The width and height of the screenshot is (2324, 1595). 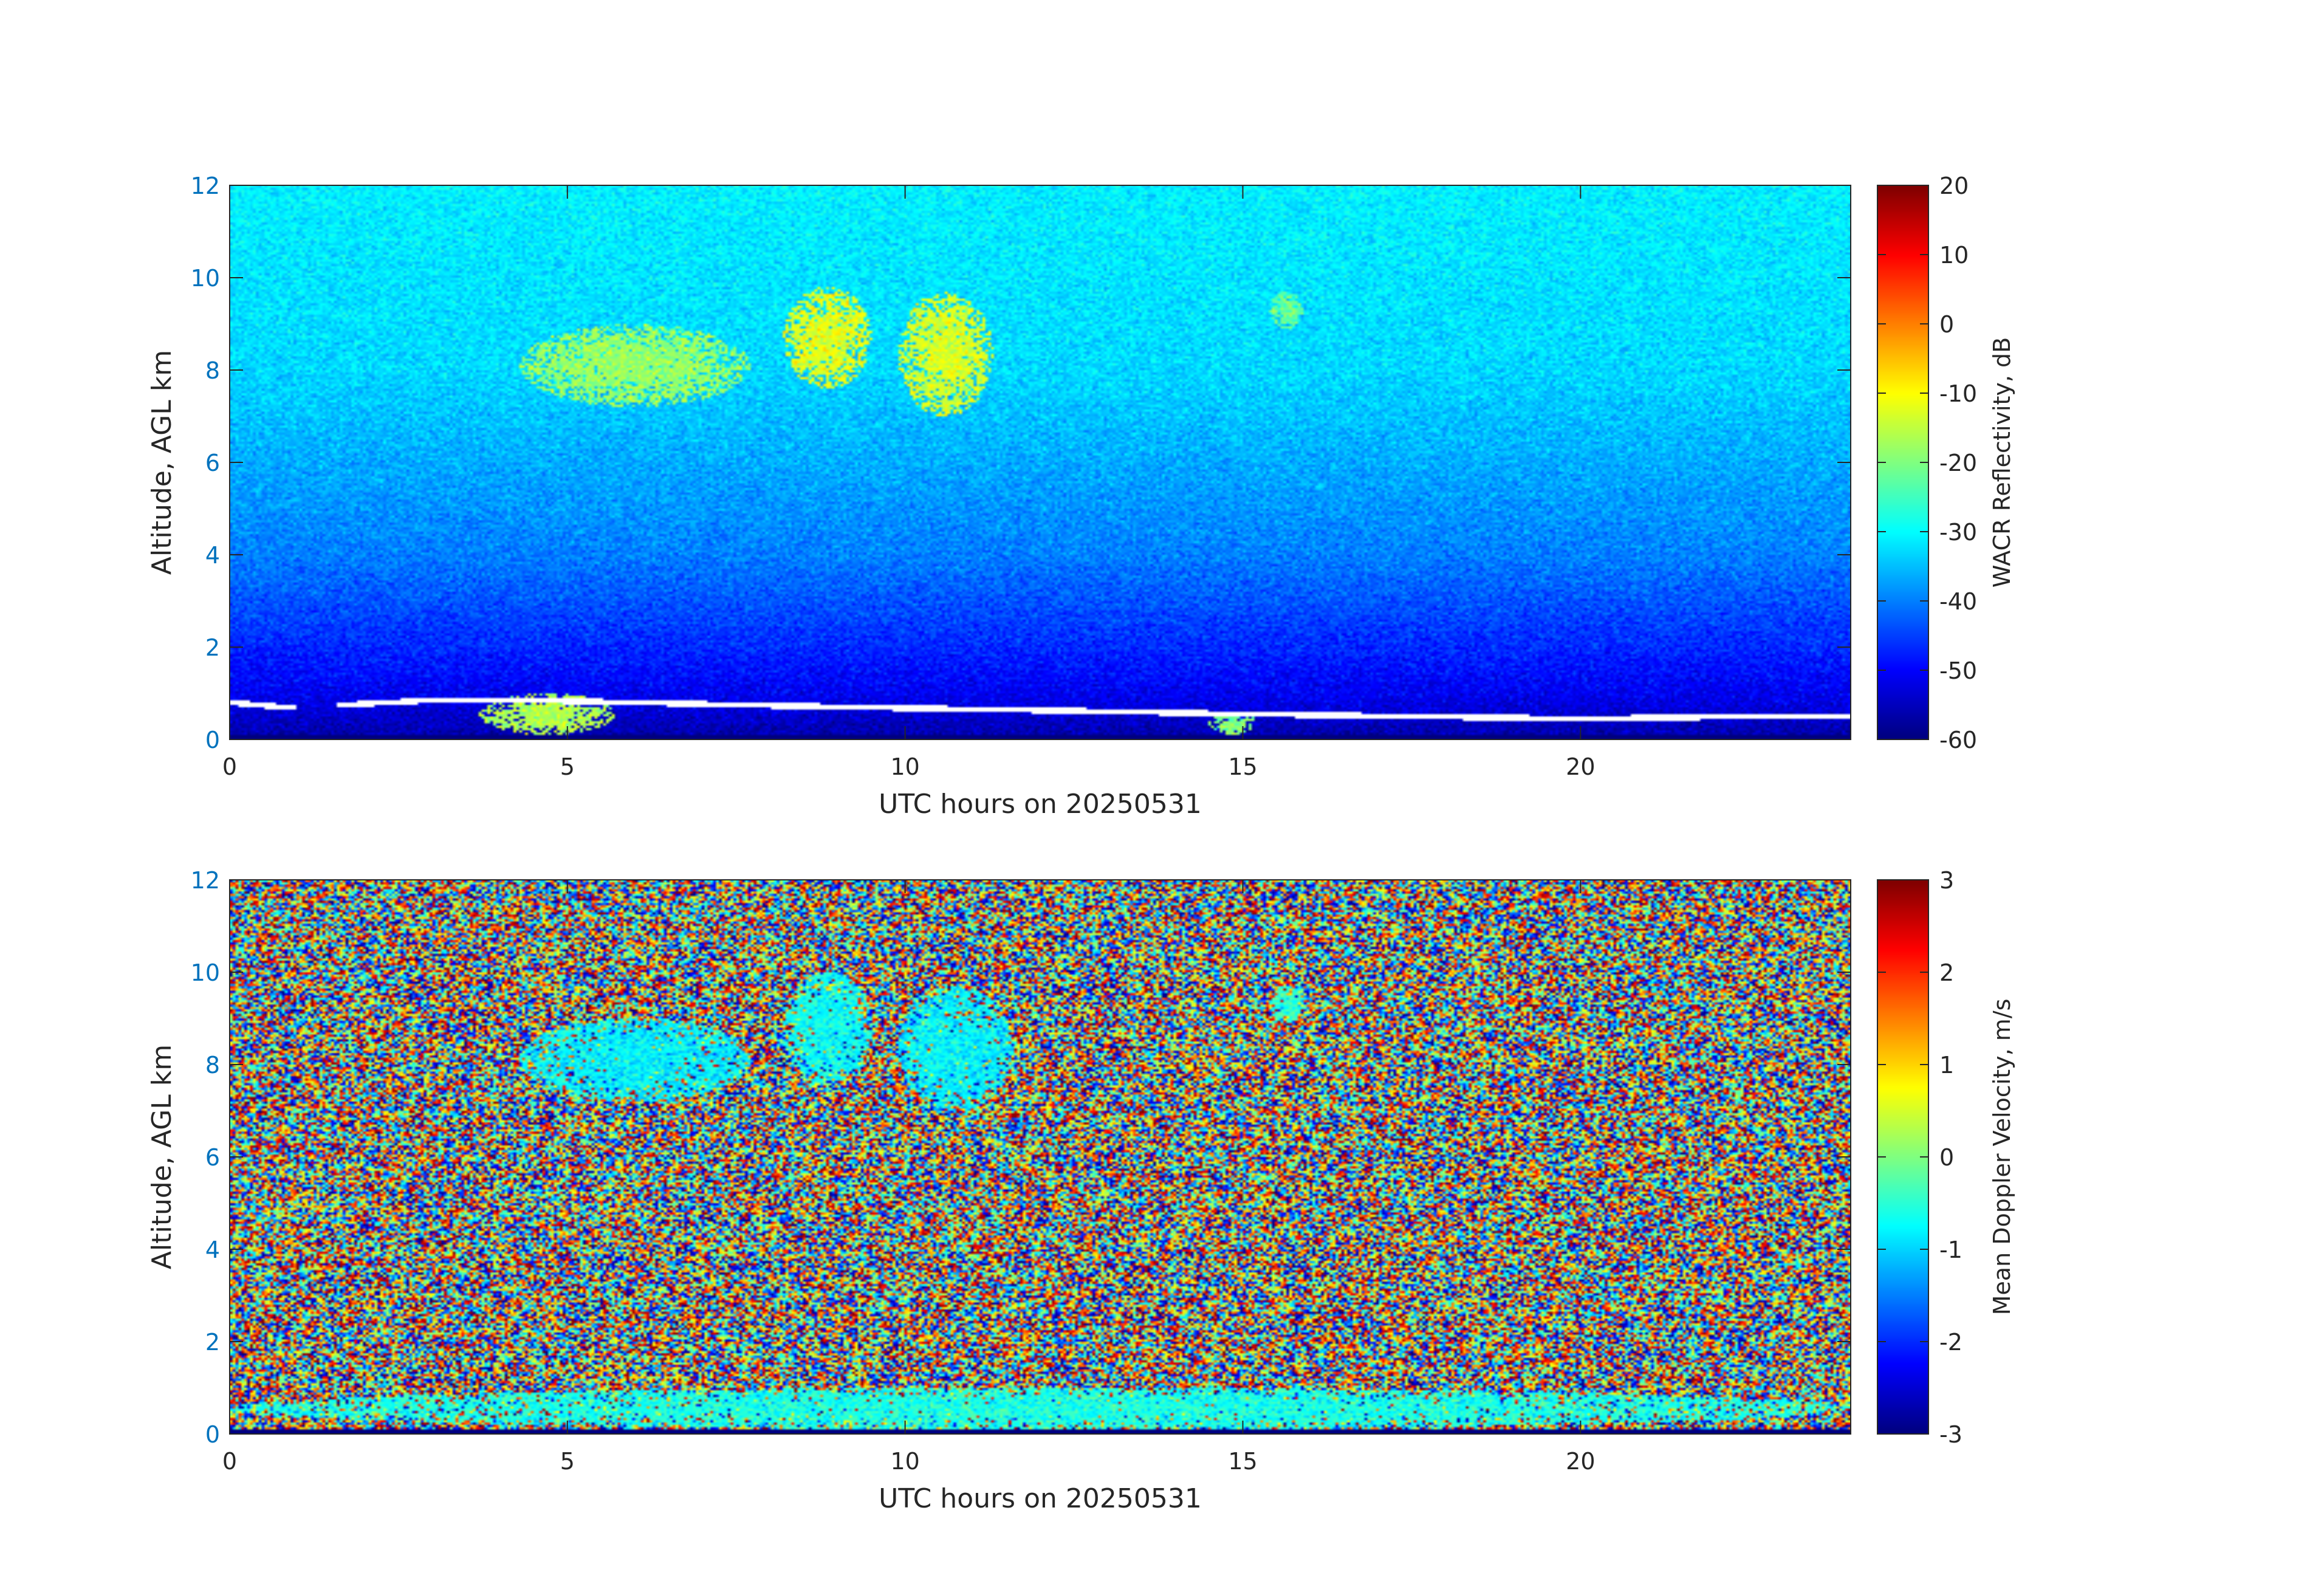 I want to click on colorbar-tick-label: 10, so click(x=1954, y=255).